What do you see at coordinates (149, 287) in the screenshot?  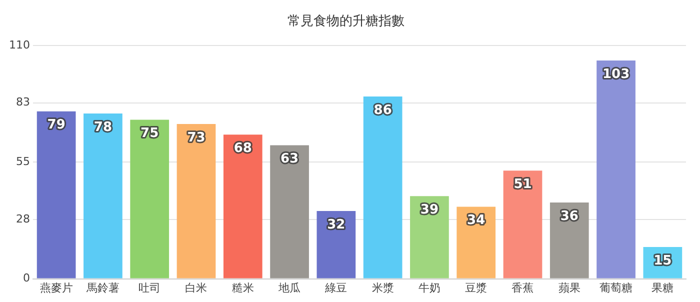 I see `x-tick-label: 吐司` at bounding box center [149, 287].